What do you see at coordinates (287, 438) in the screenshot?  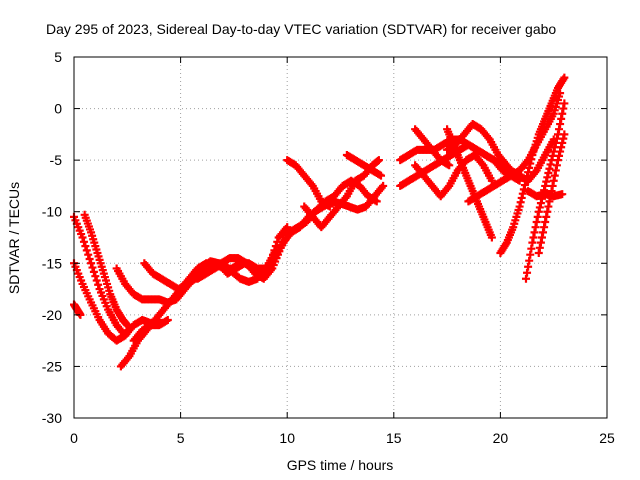 I see `x-tick-label: 10` at bounding box center [287, 438].